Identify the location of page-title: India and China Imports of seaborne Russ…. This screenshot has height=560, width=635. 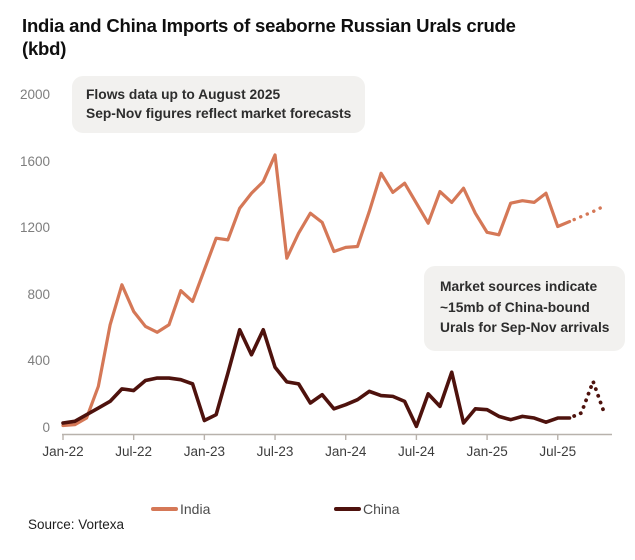
(318, 37).